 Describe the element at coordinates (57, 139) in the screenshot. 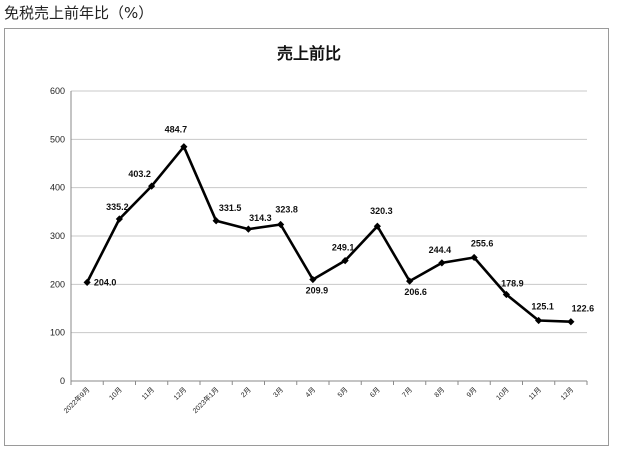

I see `y-tick-label: 500` at that location.